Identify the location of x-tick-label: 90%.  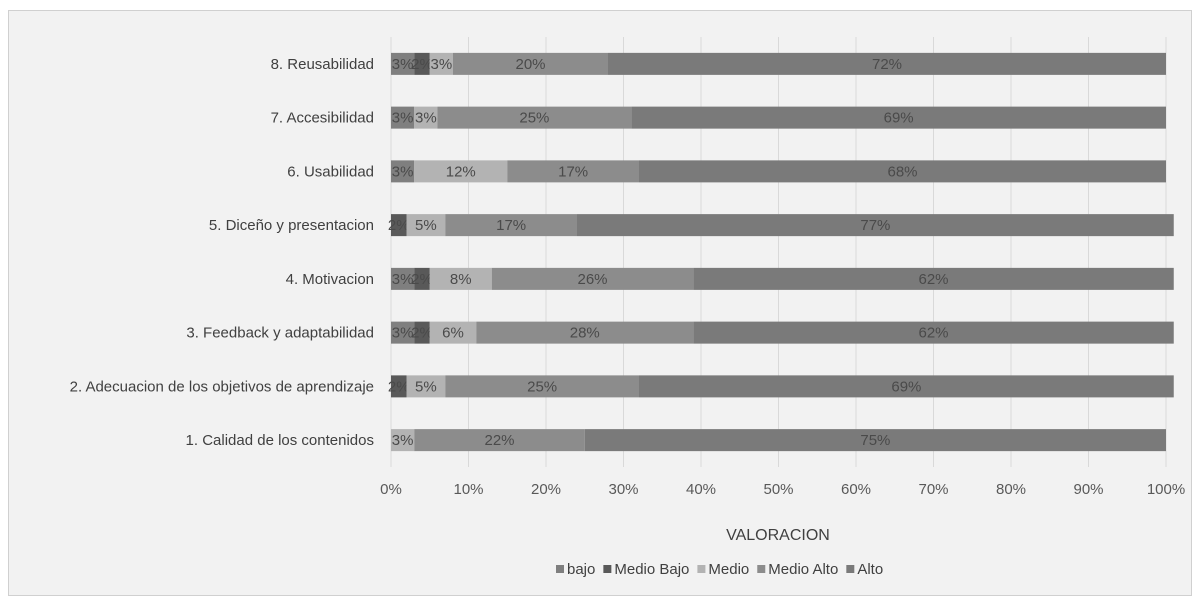
(1088, 489).